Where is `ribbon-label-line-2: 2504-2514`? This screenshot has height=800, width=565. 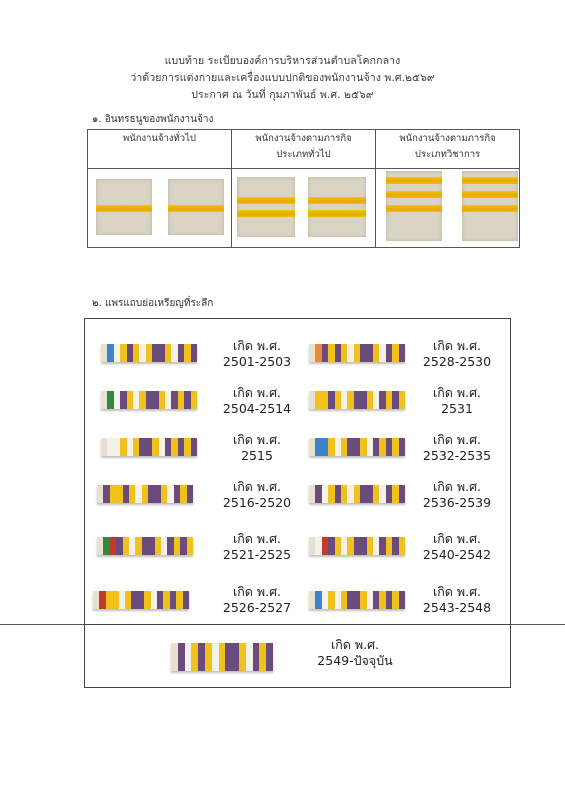
ribbon-label-line-2: 2504-2514 is located at coordinates (257, 408).